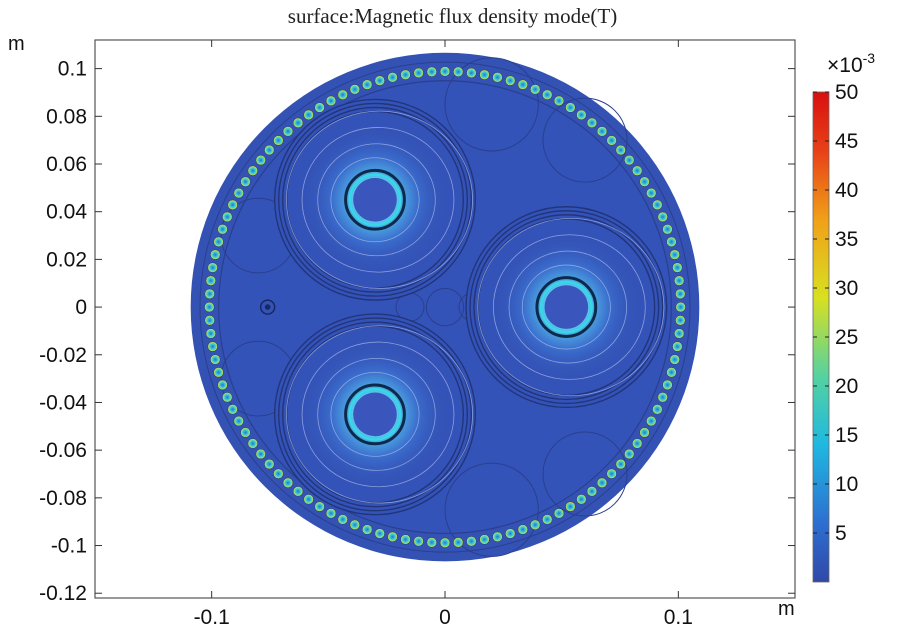  I want to click on y-tick-label: 0, so click(81, 307).